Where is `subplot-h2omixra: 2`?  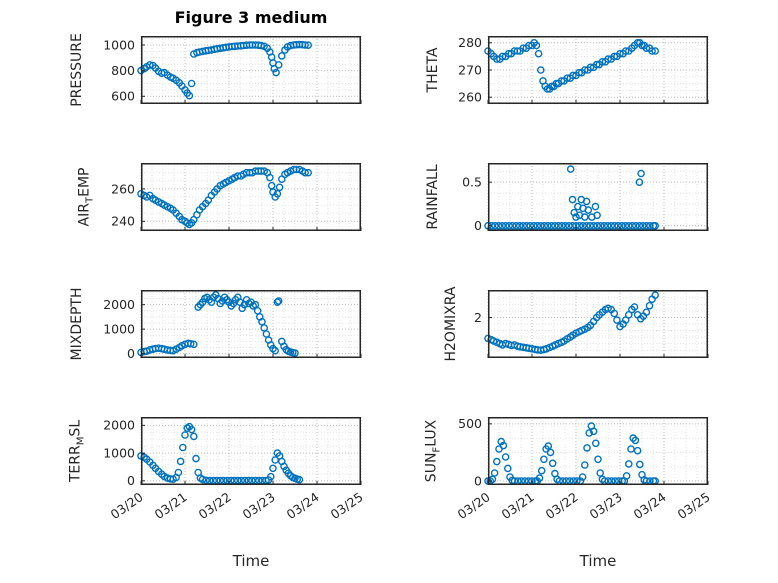
subplot-h2omixra: 2 is located at coordinates (591, 324).